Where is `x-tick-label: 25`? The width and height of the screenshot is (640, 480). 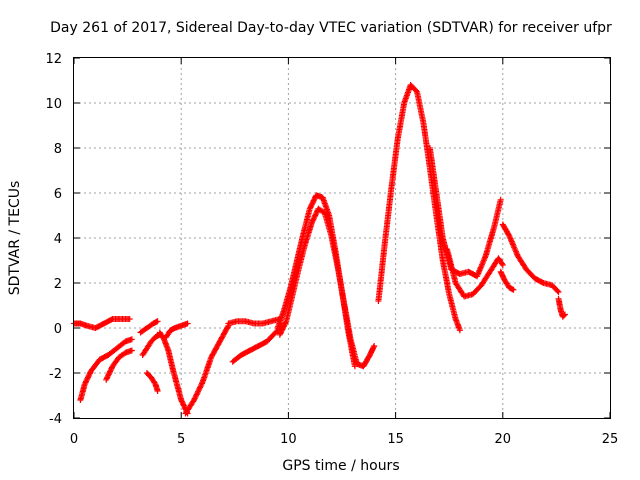
x-tick-label: 25 is located at coordinates (610, 439).